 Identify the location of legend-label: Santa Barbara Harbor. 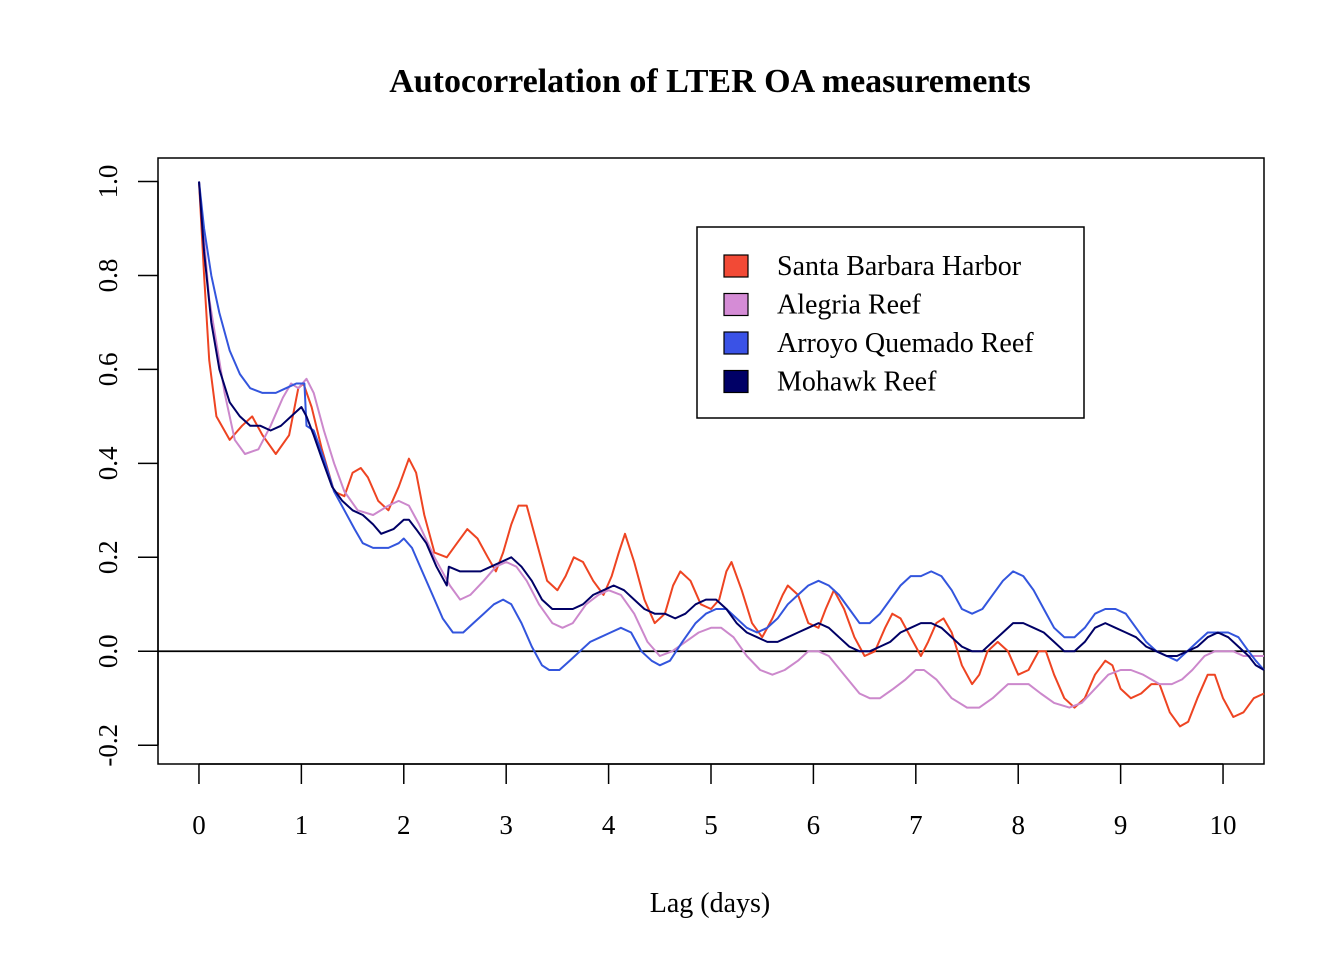
(899, 266).